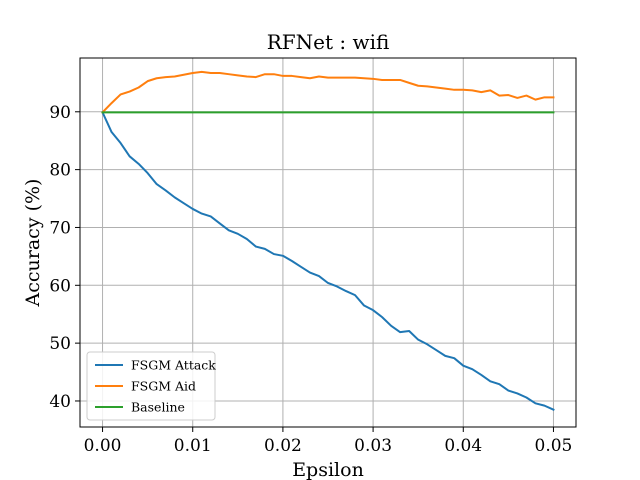 The width and height of the screenshot is (640, 480). I want to click on y-tick-label: 40, so click(60, 402).